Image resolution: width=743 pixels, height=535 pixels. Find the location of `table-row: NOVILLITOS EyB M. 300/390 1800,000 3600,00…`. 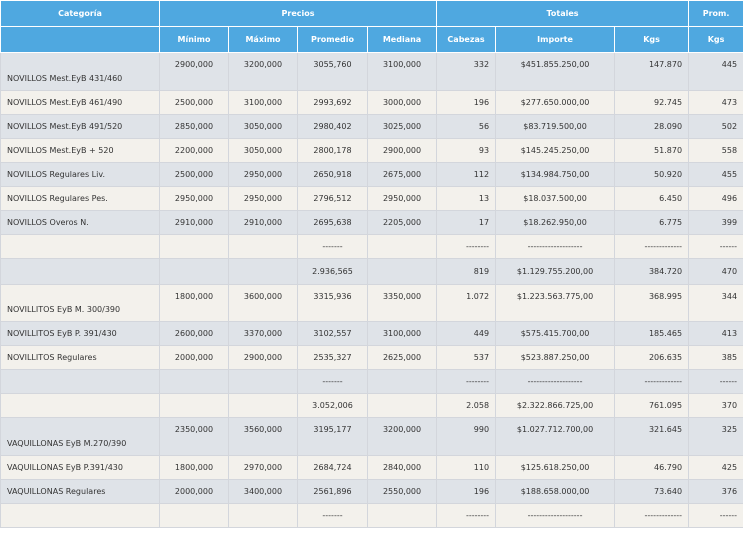

table-row: NOVILLITOS EyB M. 300/390 1800,000 3600,00… is located at coordinates (371, 303).